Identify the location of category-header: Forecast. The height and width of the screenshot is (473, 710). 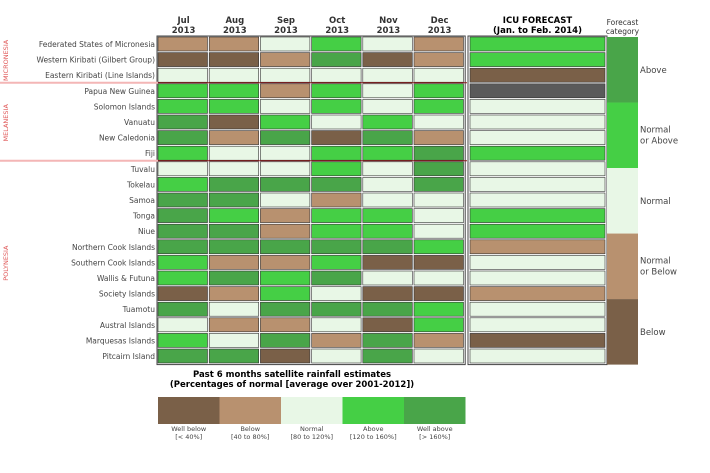
(623, 22).